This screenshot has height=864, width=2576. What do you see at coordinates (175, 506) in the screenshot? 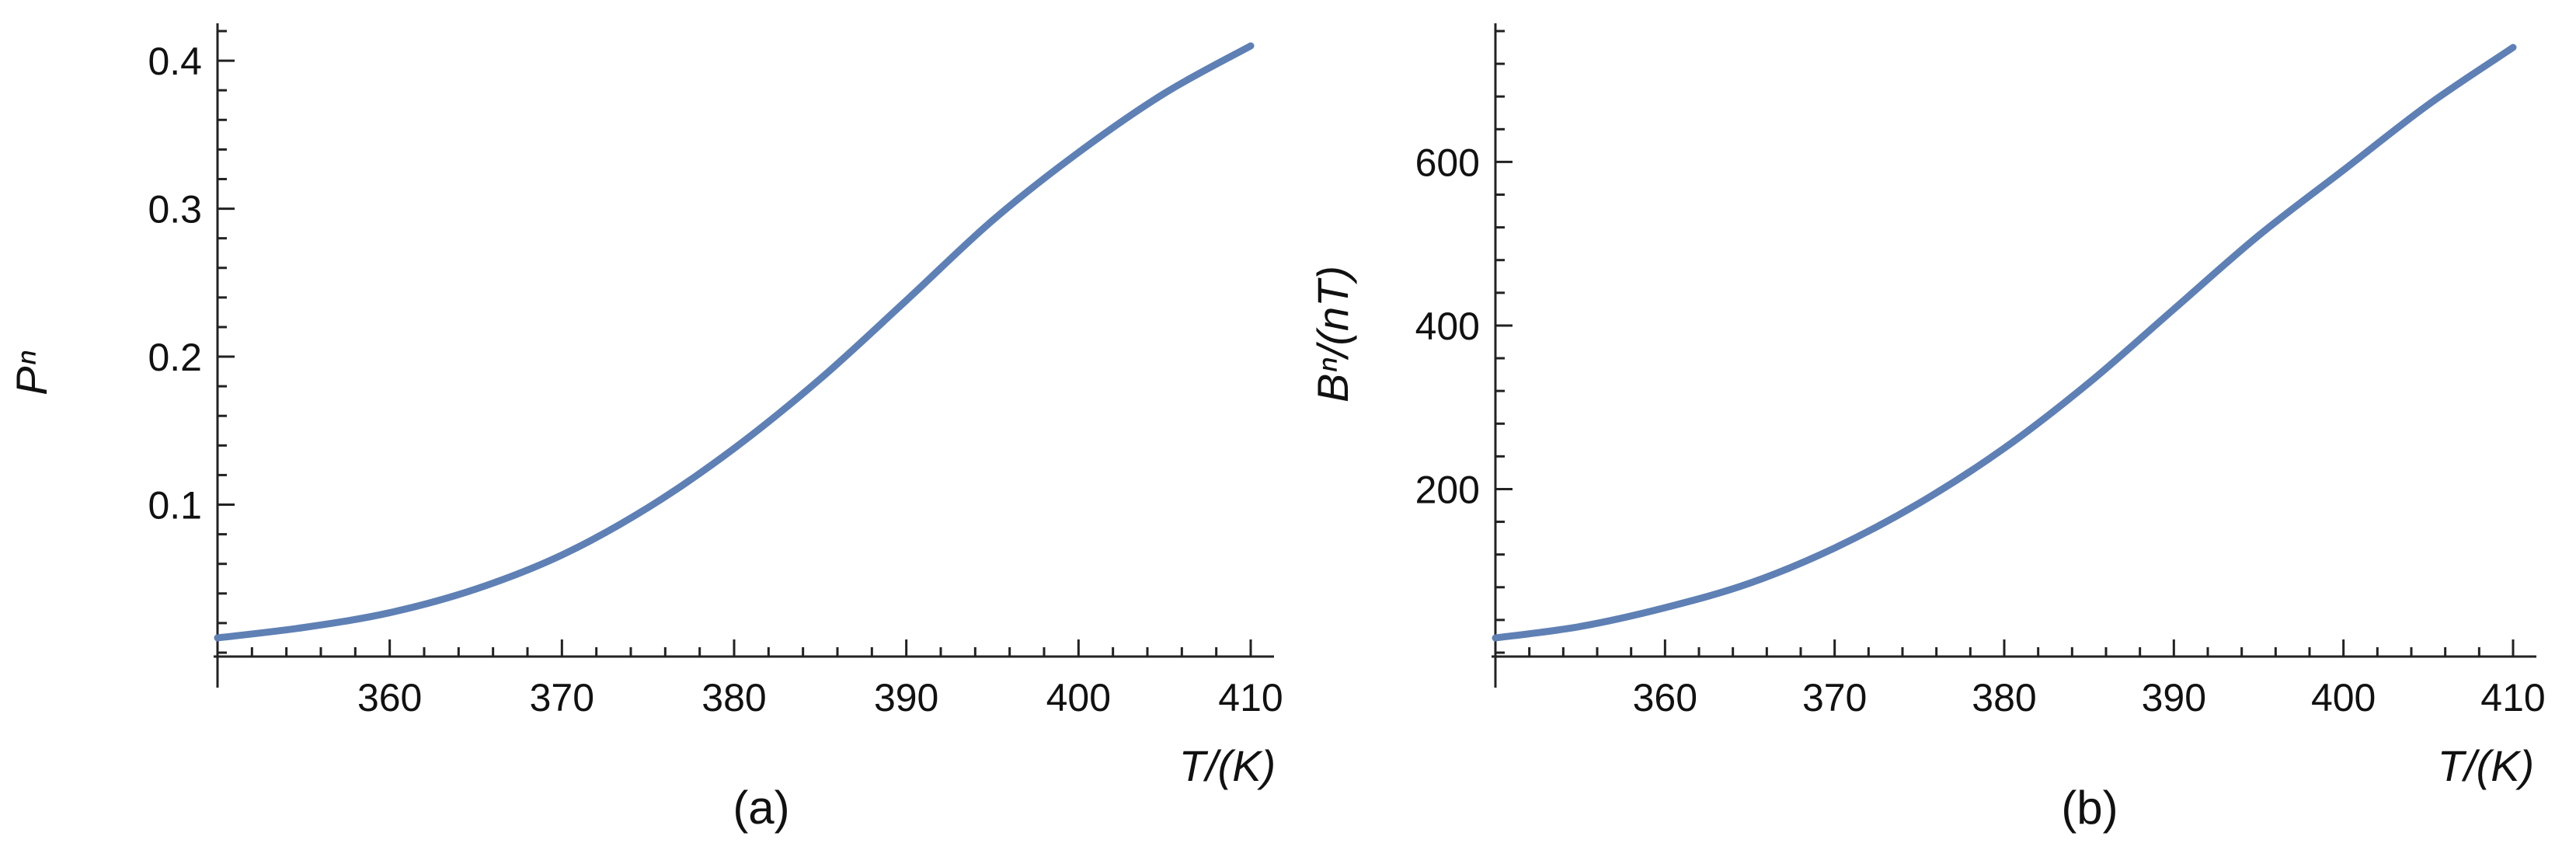
I see `y-tick-label: 0.1` at bounding box center [175, 506].